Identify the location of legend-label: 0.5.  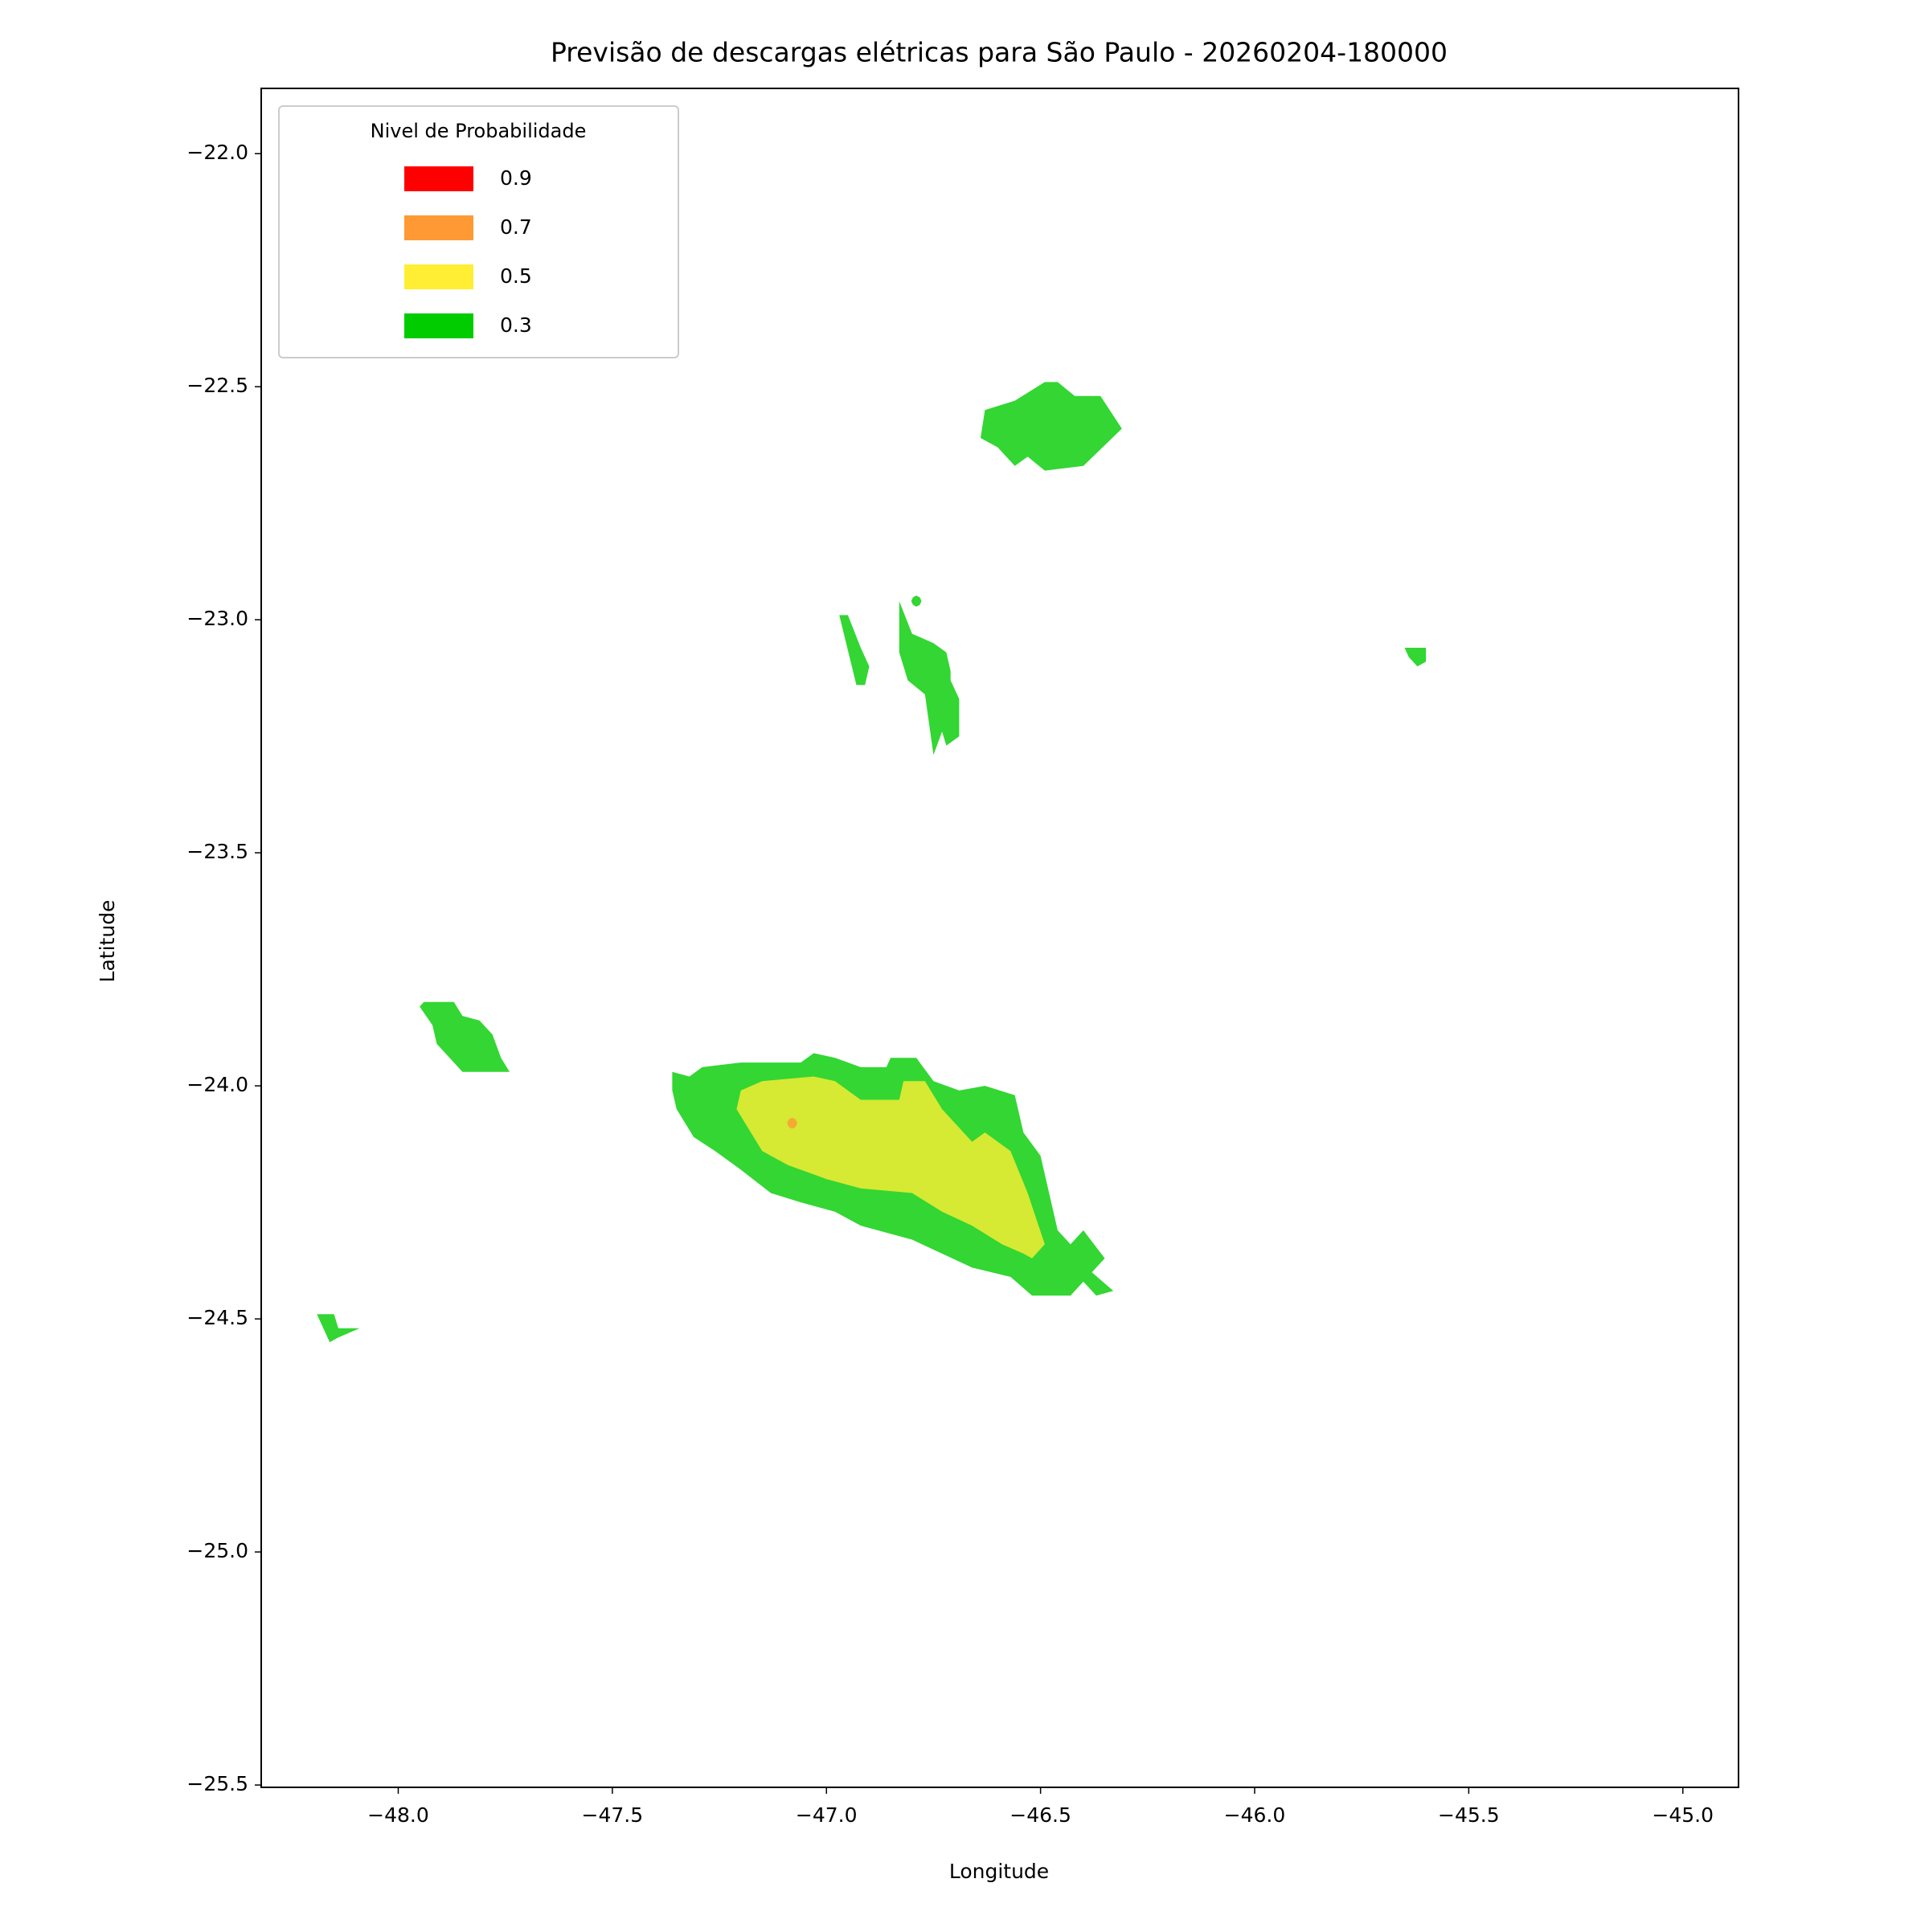
(516, 276).